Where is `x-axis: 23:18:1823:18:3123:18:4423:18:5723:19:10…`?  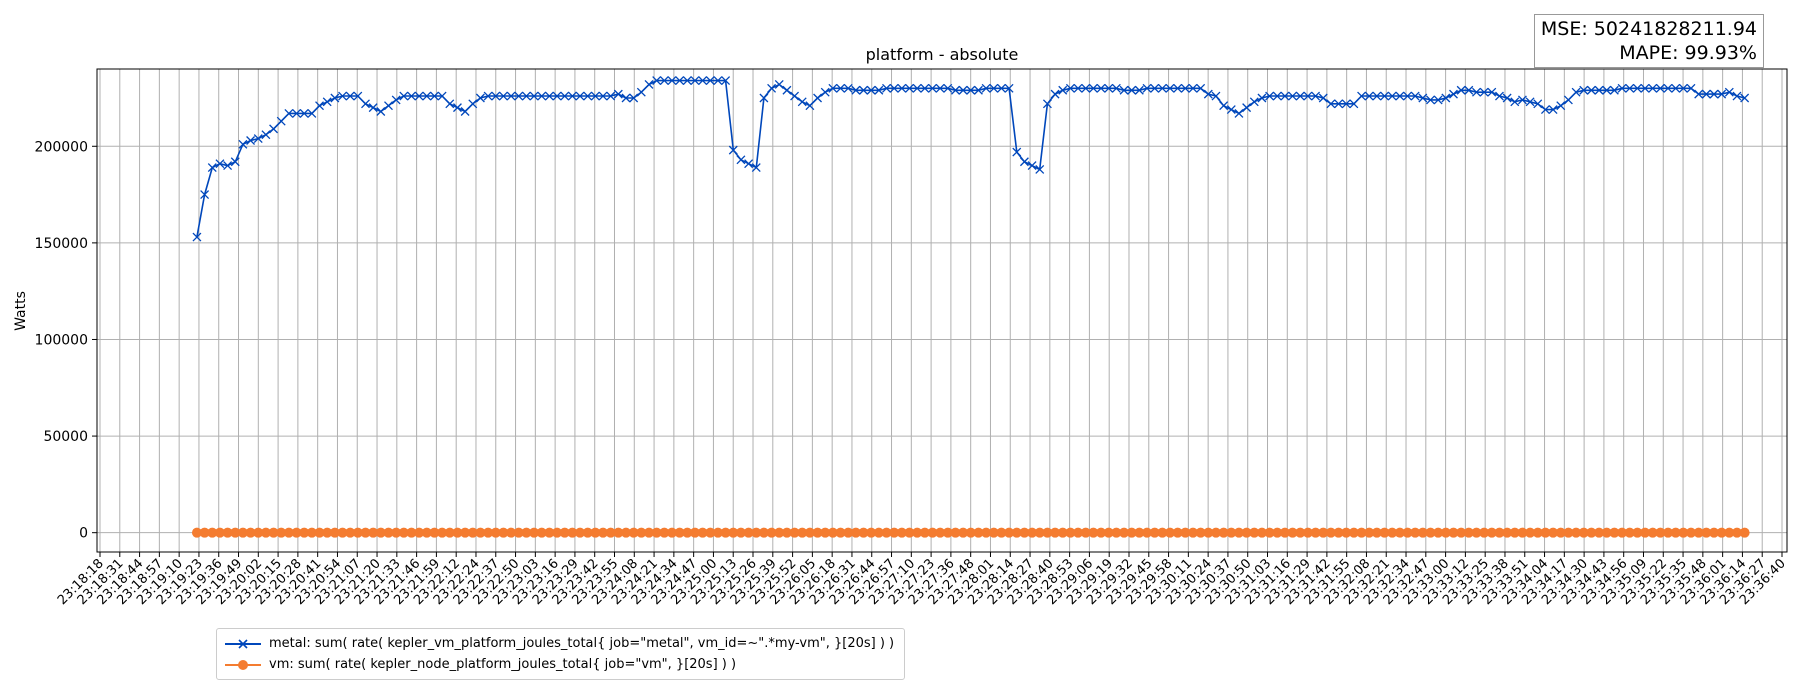 x-axis: 23:18:1823:18:3123:18:4423:18:5723:19:10… is located at coordinates (922, 580).